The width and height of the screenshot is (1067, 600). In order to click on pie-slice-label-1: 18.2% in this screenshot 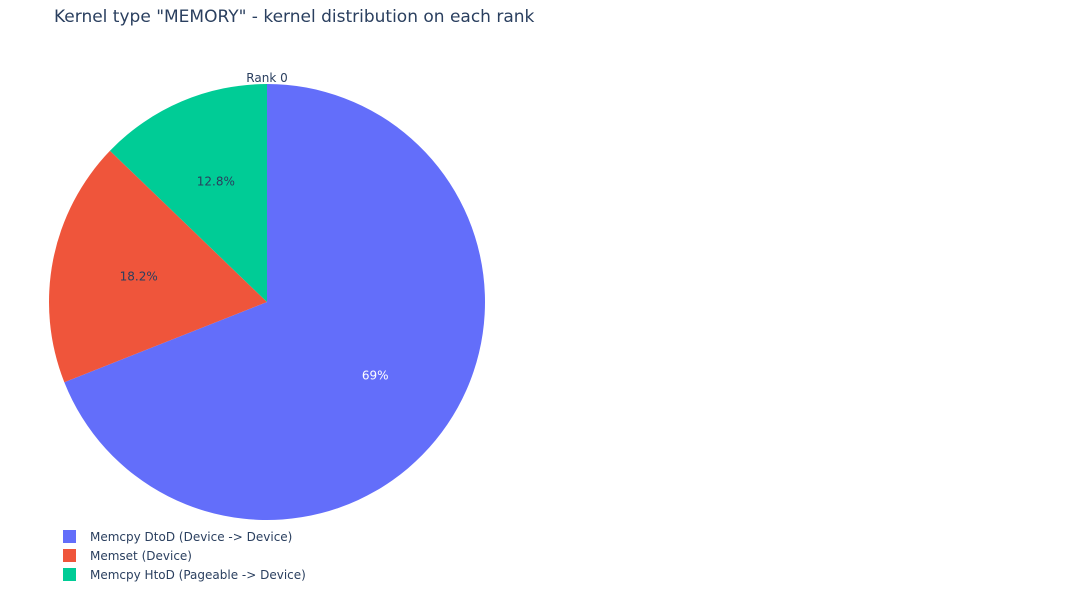, I will do `click(139, 277)`.